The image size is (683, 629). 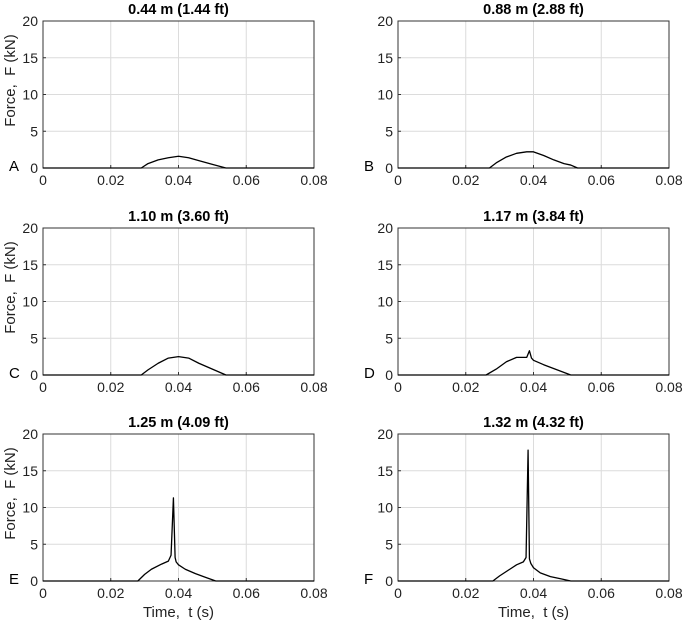 I want to click on panel-title: 1.10 m (3.60 ft), so click(x=178, y=217).